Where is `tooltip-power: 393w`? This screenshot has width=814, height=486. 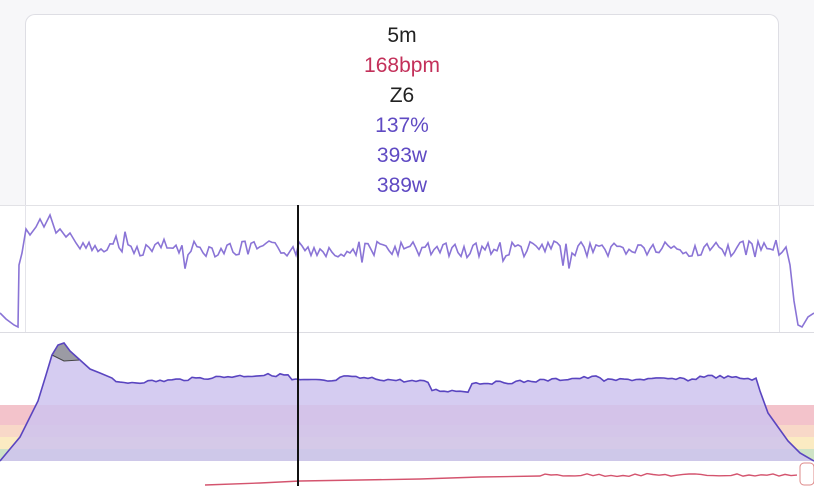
tooltip-power: 393w is located at coordinates (402, 155).